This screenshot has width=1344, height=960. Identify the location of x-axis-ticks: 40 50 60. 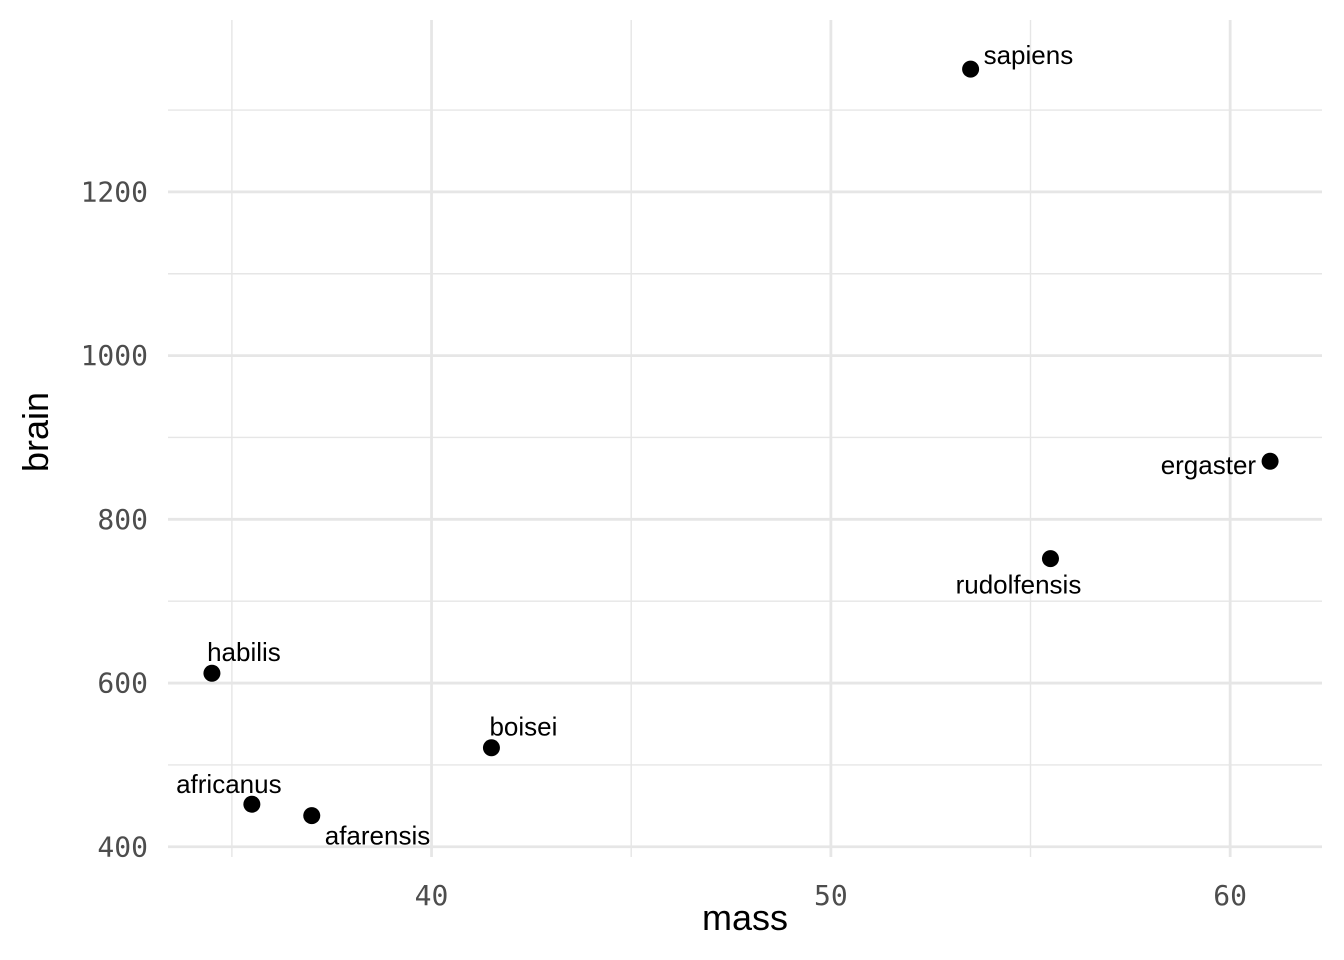
(831, 895).